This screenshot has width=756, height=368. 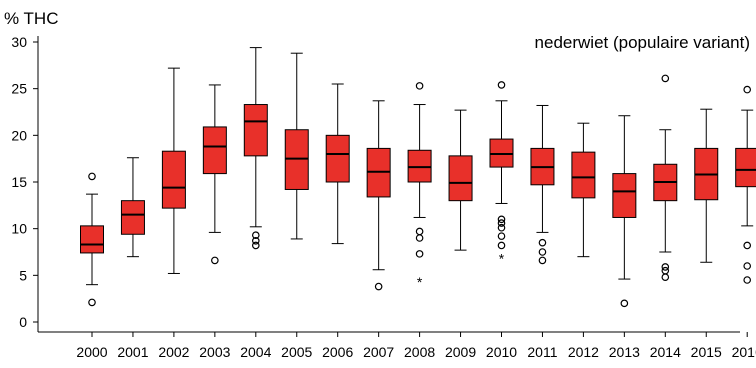 What do you see at coordinates (19, 229) in the screenshot?
I see `y-tick-label: 10` at bounding box center [19, 229].